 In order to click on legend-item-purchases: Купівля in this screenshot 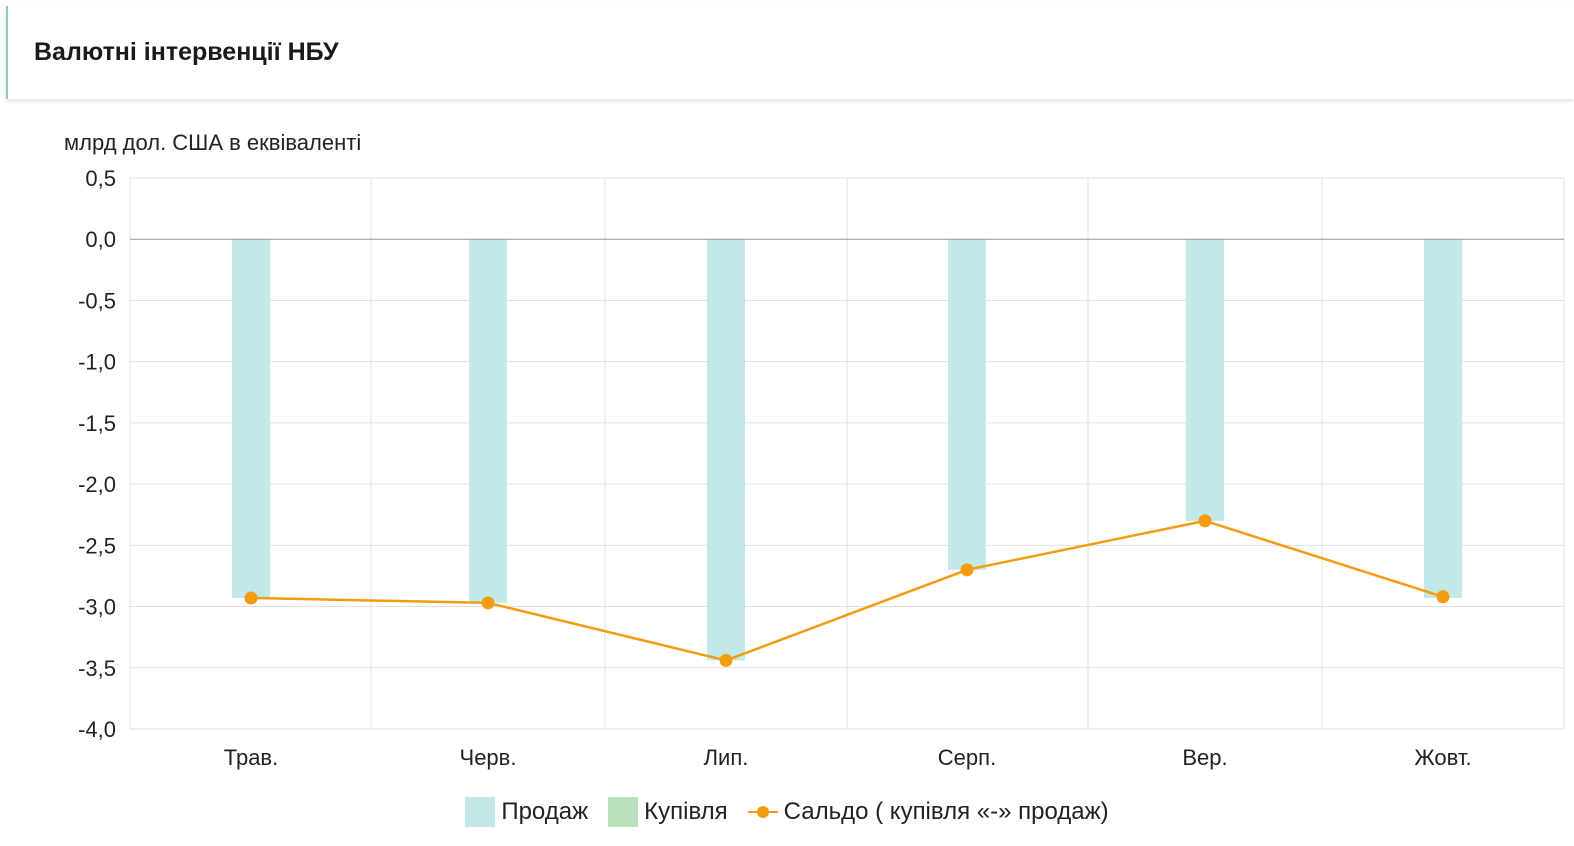, I will do `click(668, 812)`.